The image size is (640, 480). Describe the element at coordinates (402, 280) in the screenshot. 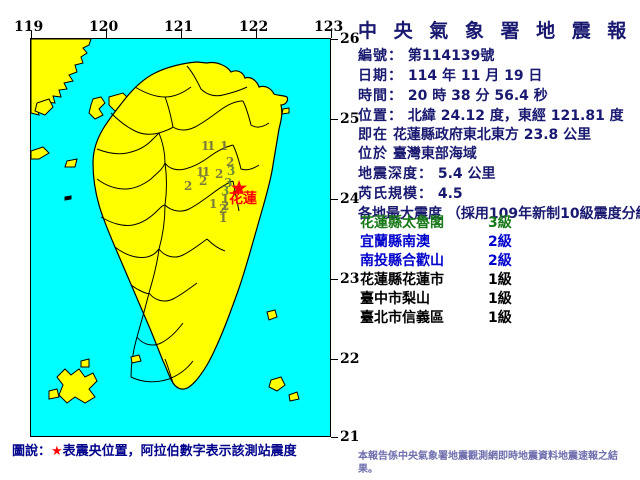

I see `intensity-place: 花蓮縣花蓮市` at that location.